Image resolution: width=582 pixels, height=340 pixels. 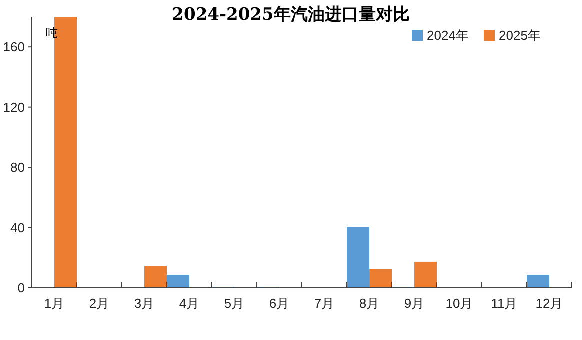 I want to click on y-tick-label: 160, so click(x=14, y=47).